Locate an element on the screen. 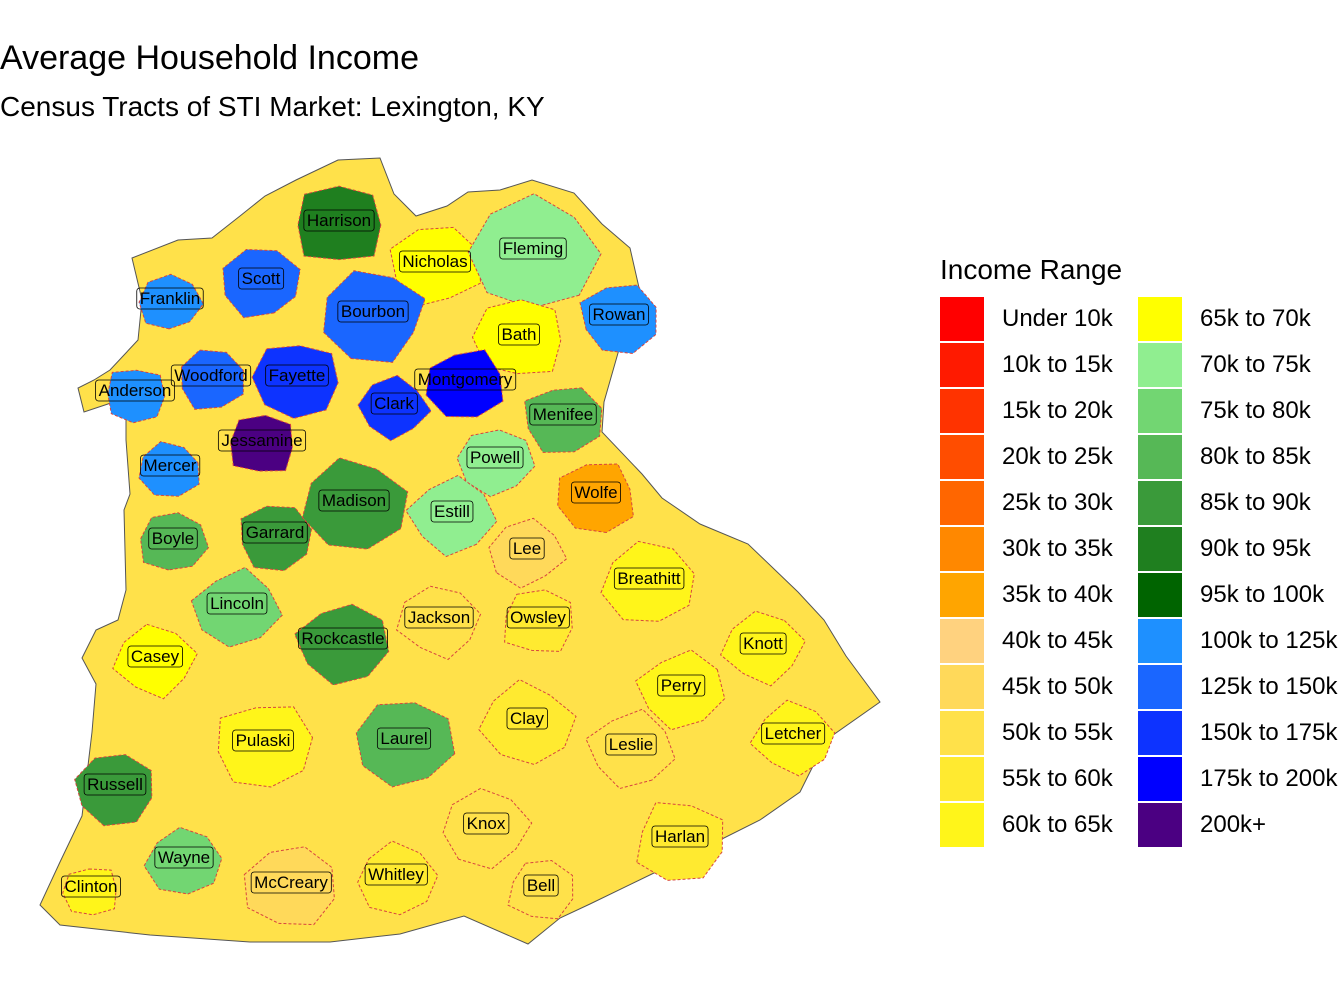 The width and height of the screenshot is (1344, 1008). legend-label: 90k to 95k is located at coordinates (1255, 548).